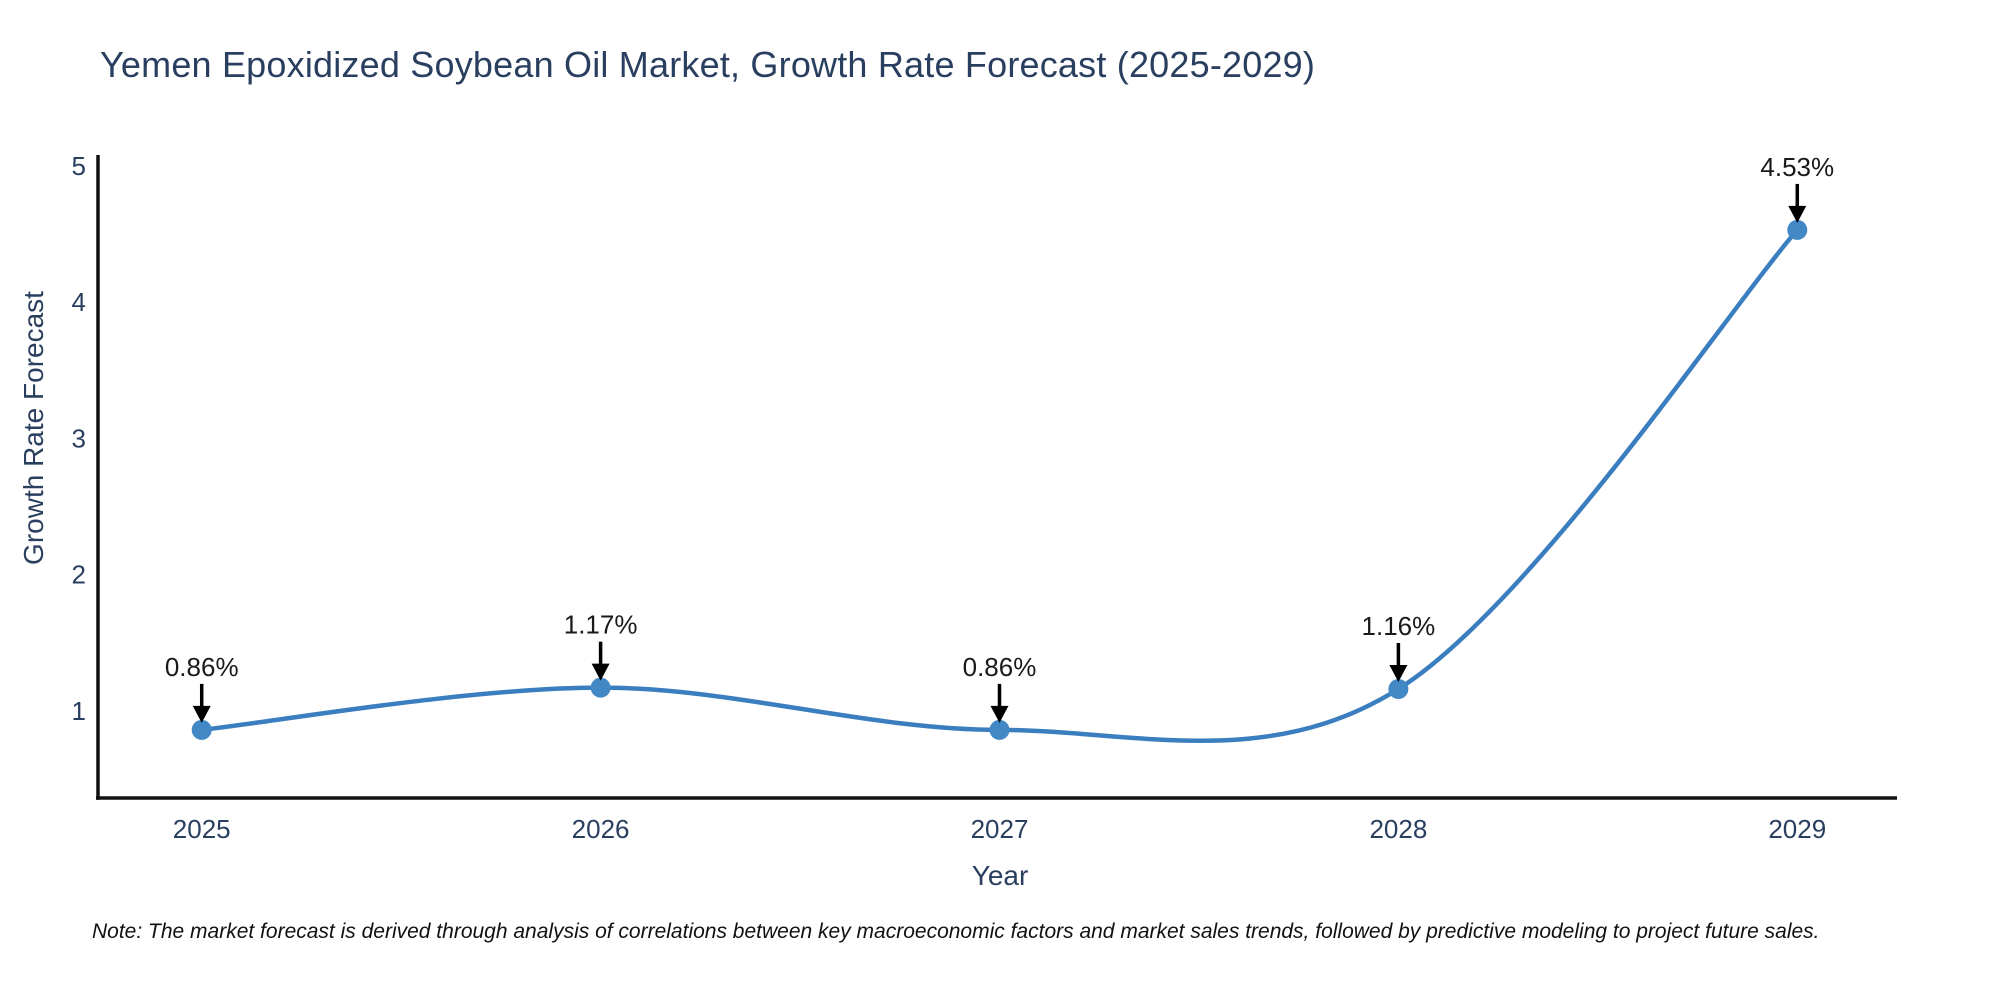 The width and height of the screenshot is (2000, 1000). I want to click on data-point-label: 1.16%, so click(1399, 626).